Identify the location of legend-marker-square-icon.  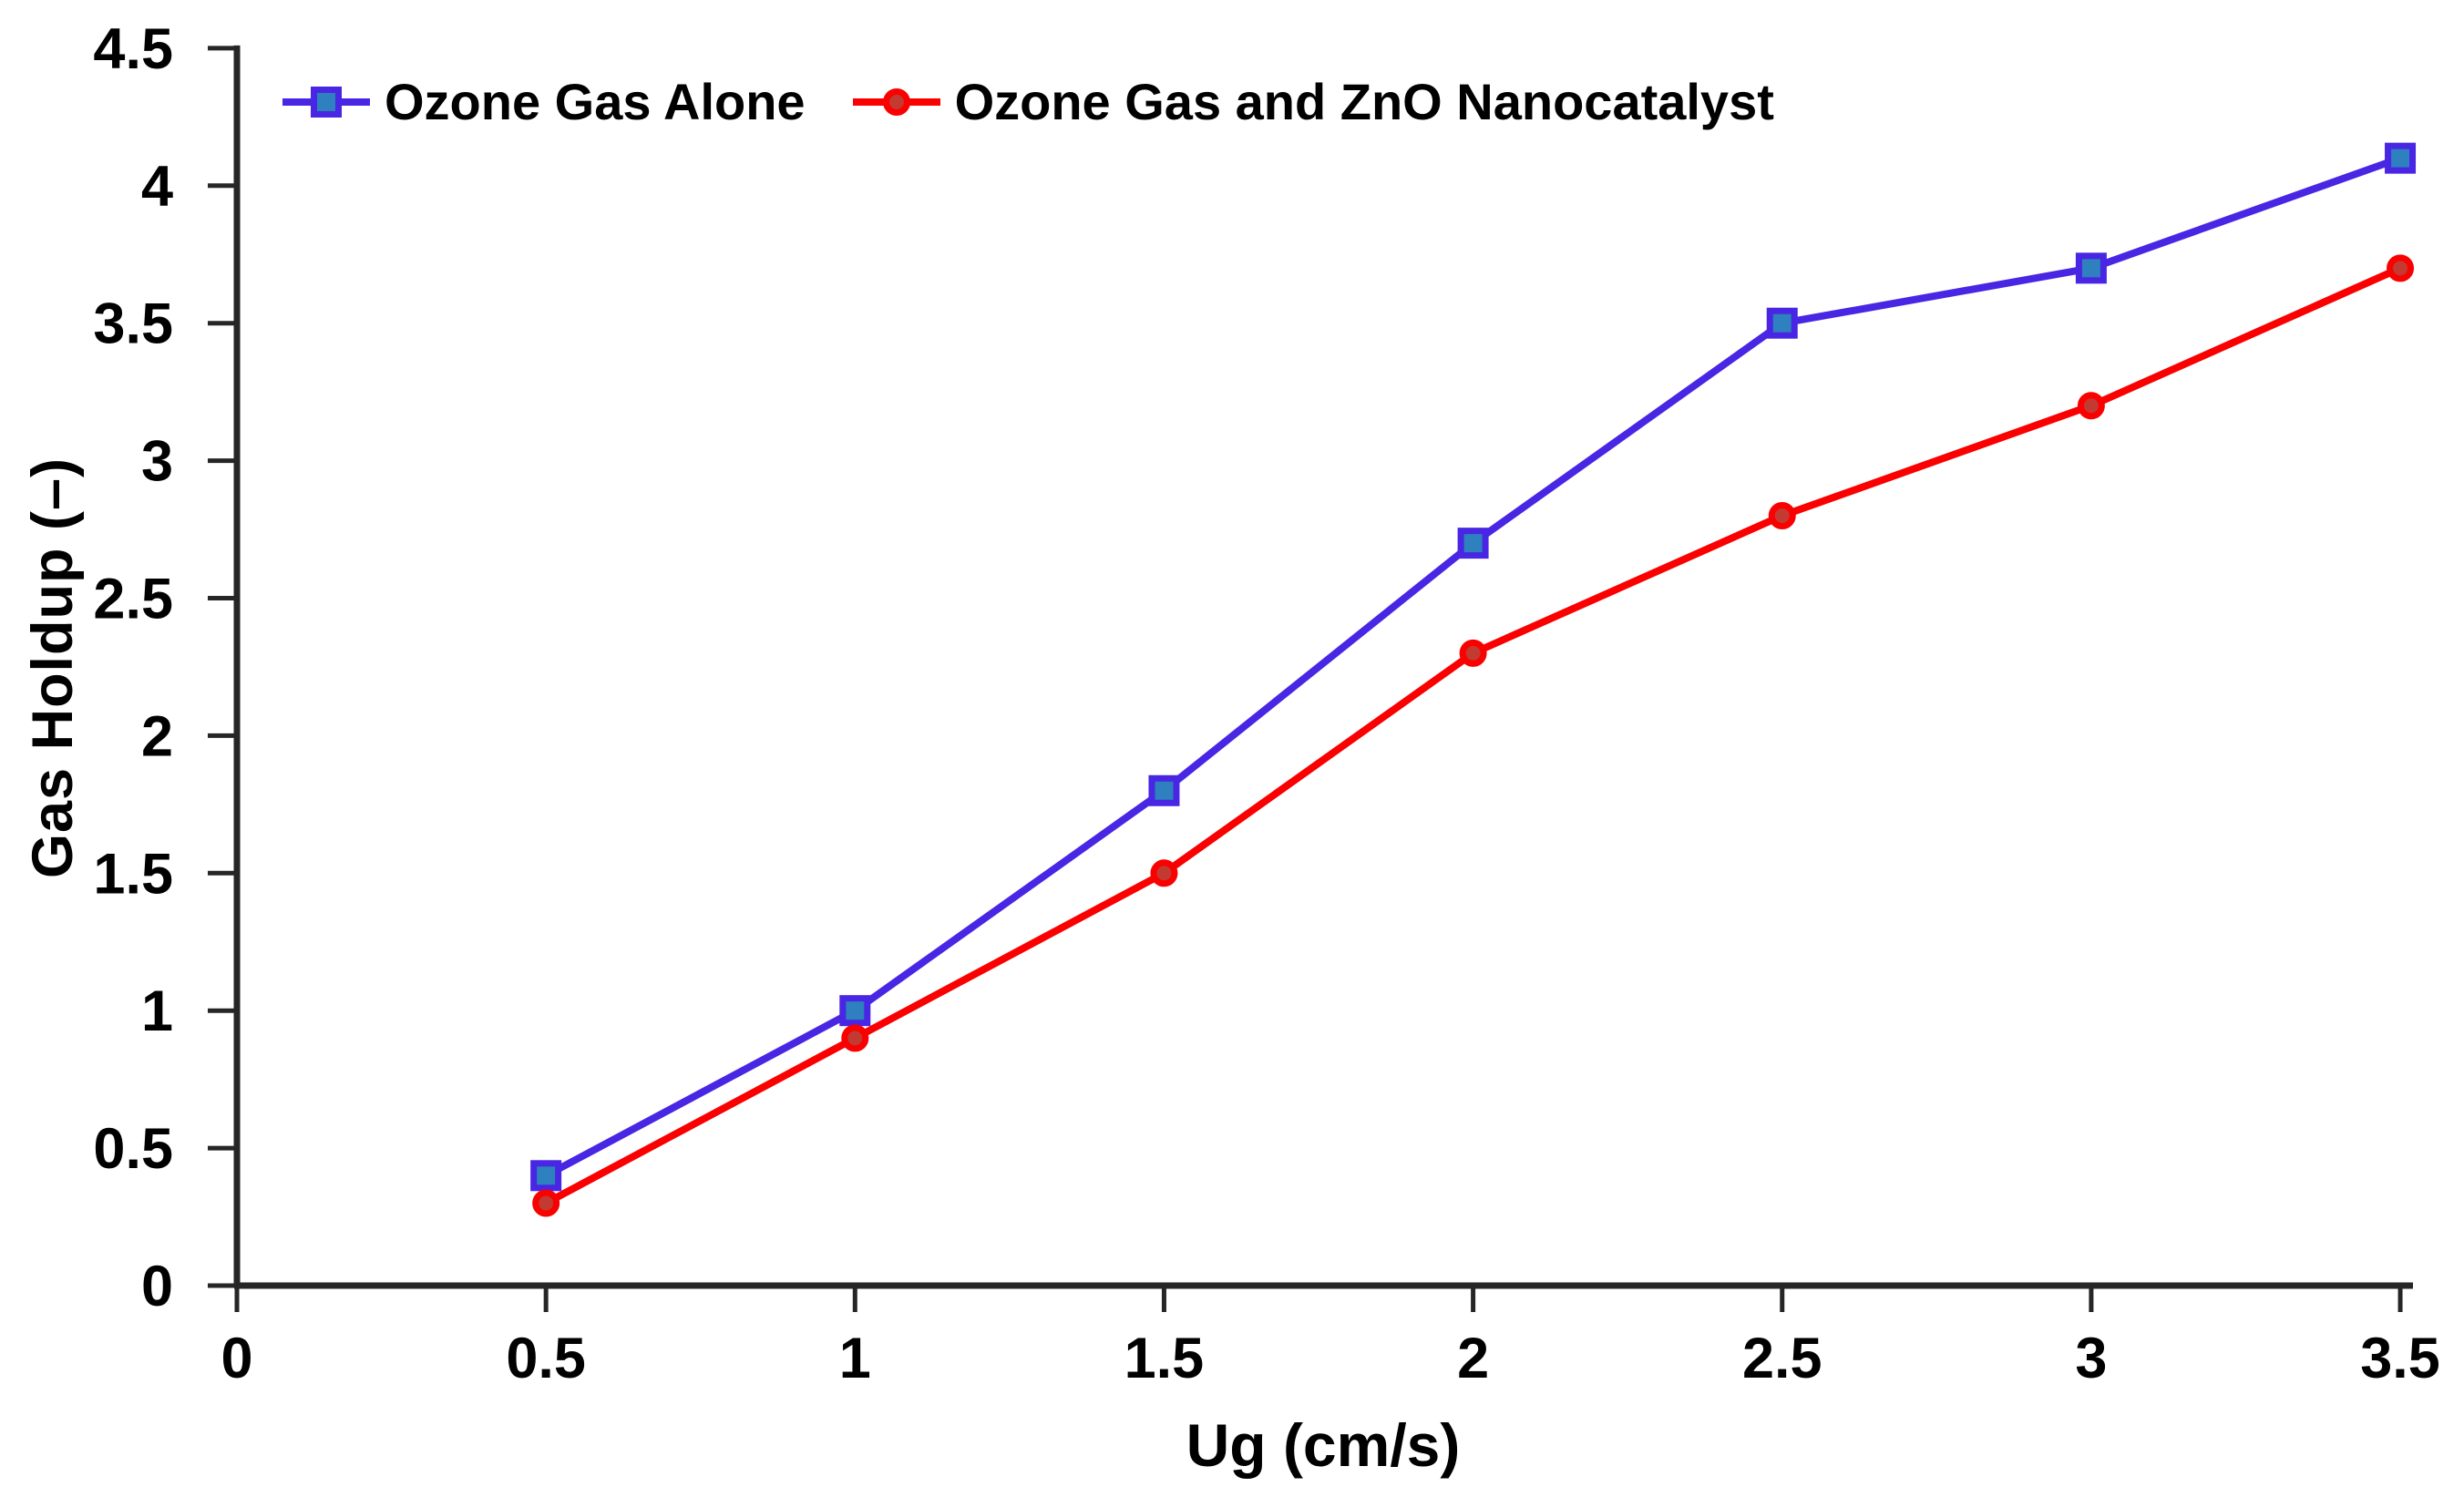
(326, 102).